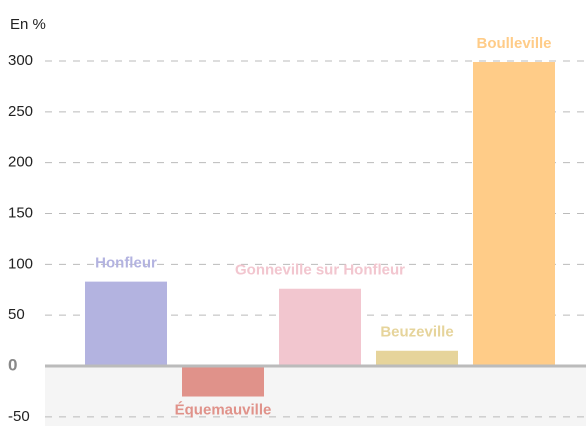  I want to click on category-label: Gonneville sur Honfleur, so click(320, 270).